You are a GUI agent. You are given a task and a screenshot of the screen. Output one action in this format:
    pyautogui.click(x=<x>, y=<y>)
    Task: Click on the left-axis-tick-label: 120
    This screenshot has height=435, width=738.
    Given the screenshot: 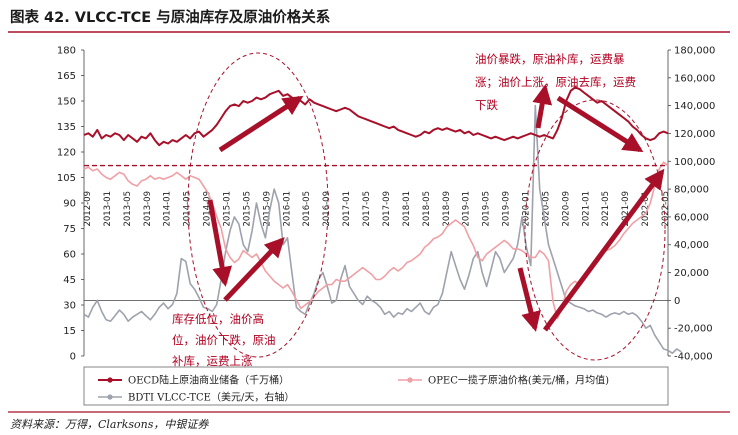 What is the action you would take?
    pyautogui.click(x=66, y=153)
    